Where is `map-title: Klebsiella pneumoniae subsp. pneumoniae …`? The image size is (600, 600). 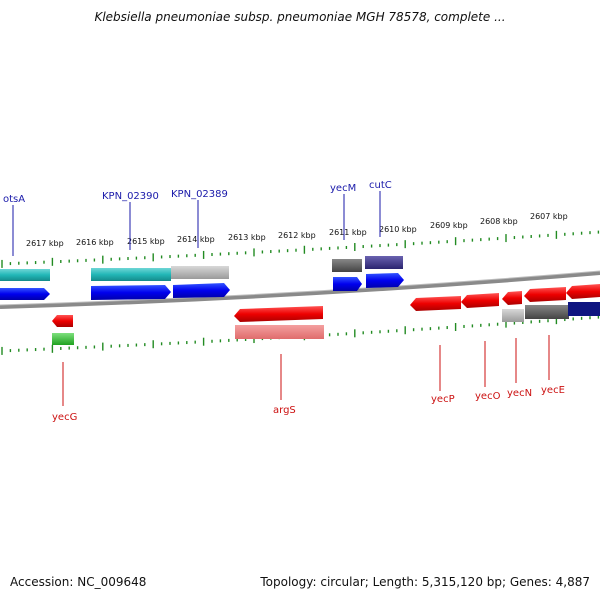
map-title: Klebsiella pneumoniae subsp. pneumoniae … is located at coordinates (300, 17).